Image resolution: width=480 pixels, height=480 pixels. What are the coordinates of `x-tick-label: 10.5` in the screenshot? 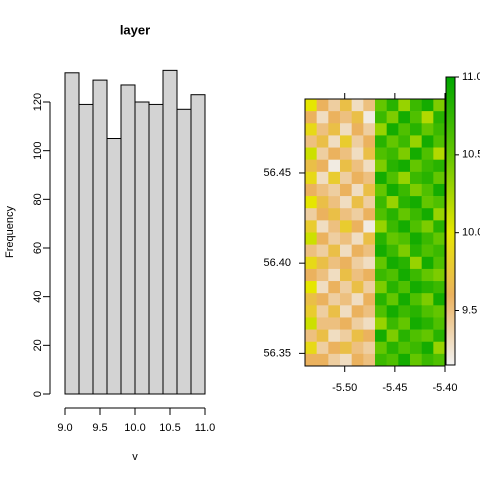 It's located at (169, 428).